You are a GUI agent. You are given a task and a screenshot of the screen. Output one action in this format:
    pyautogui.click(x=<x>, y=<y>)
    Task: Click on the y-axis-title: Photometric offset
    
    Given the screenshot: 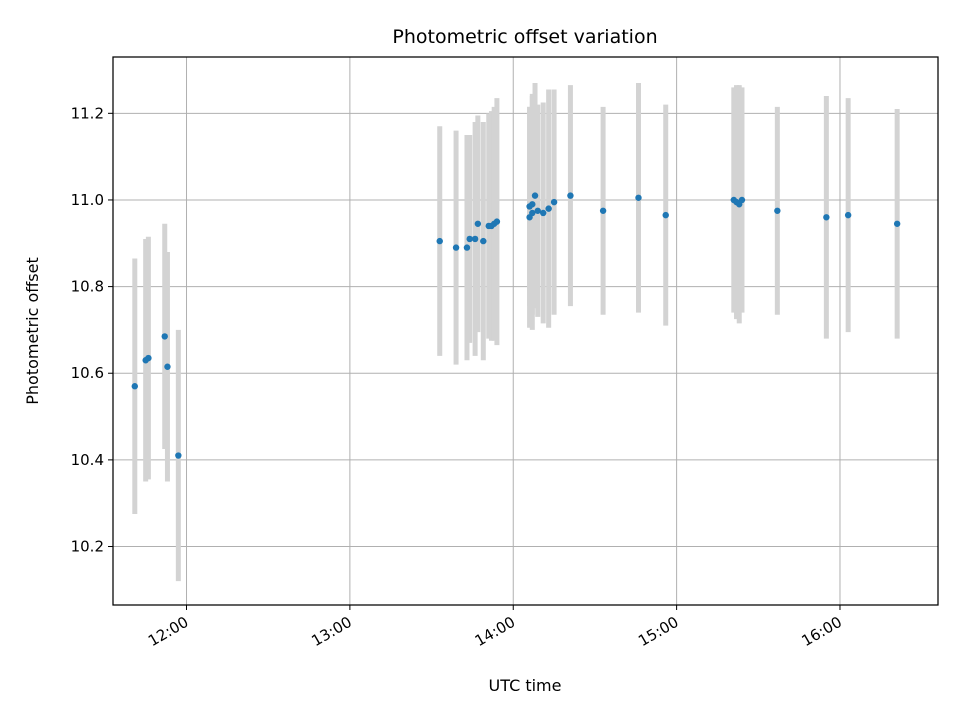 What is the action you would take?
    pyautogui.click(x=32, y=331)
    